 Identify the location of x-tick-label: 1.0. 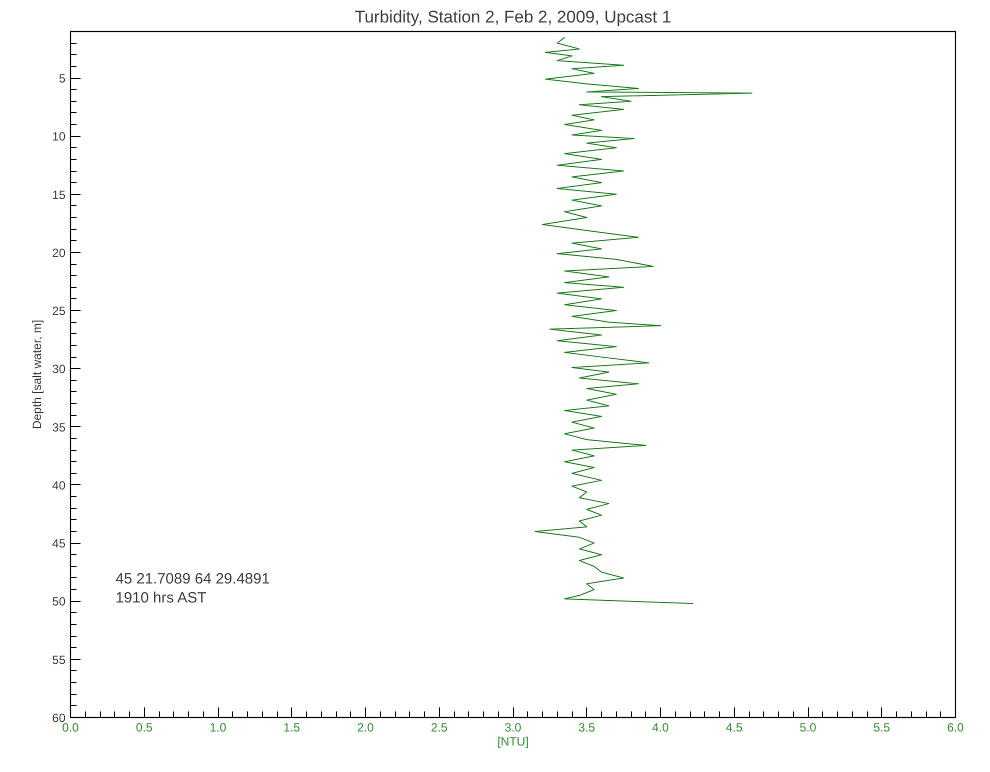
(218, 727).